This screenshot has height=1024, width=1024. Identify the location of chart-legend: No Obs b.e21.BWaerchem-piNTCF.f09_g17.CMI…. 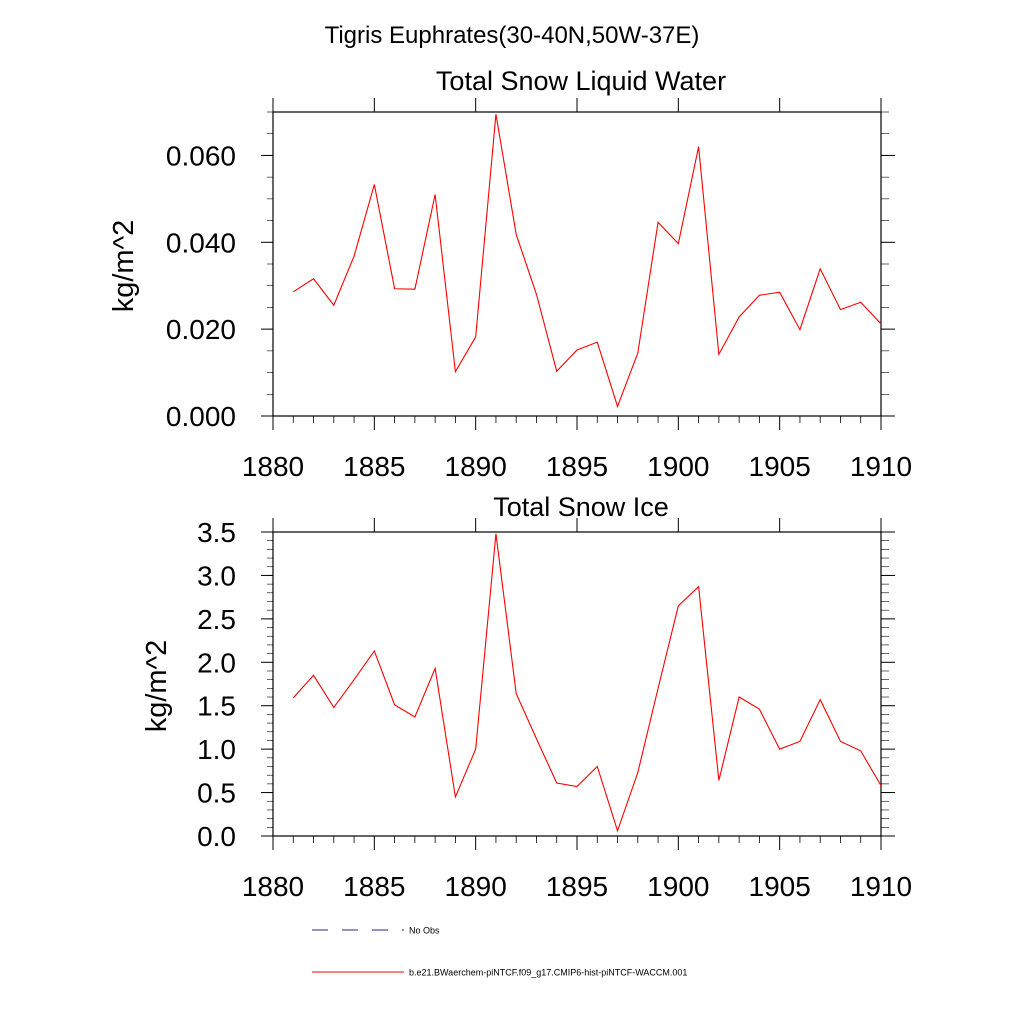
(499, 952).